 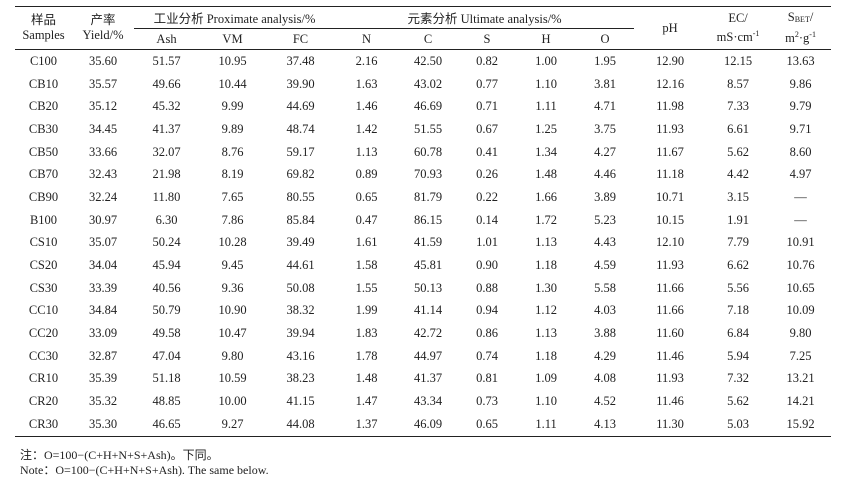 I want to click on cell-fc: 38.23, so click(x=300, y=378).